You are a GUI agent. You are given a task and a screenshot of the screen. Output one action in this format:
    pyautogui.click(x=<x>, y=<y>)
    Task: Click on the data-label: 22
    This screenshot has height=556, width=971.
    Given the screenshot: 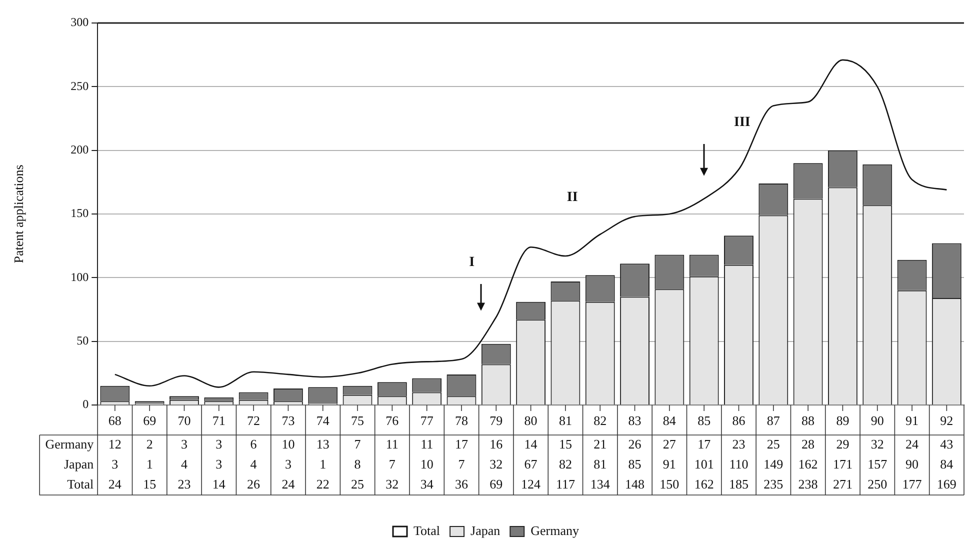 What is the action you would take?
    pyautogui.click(x=323, y=484)
    